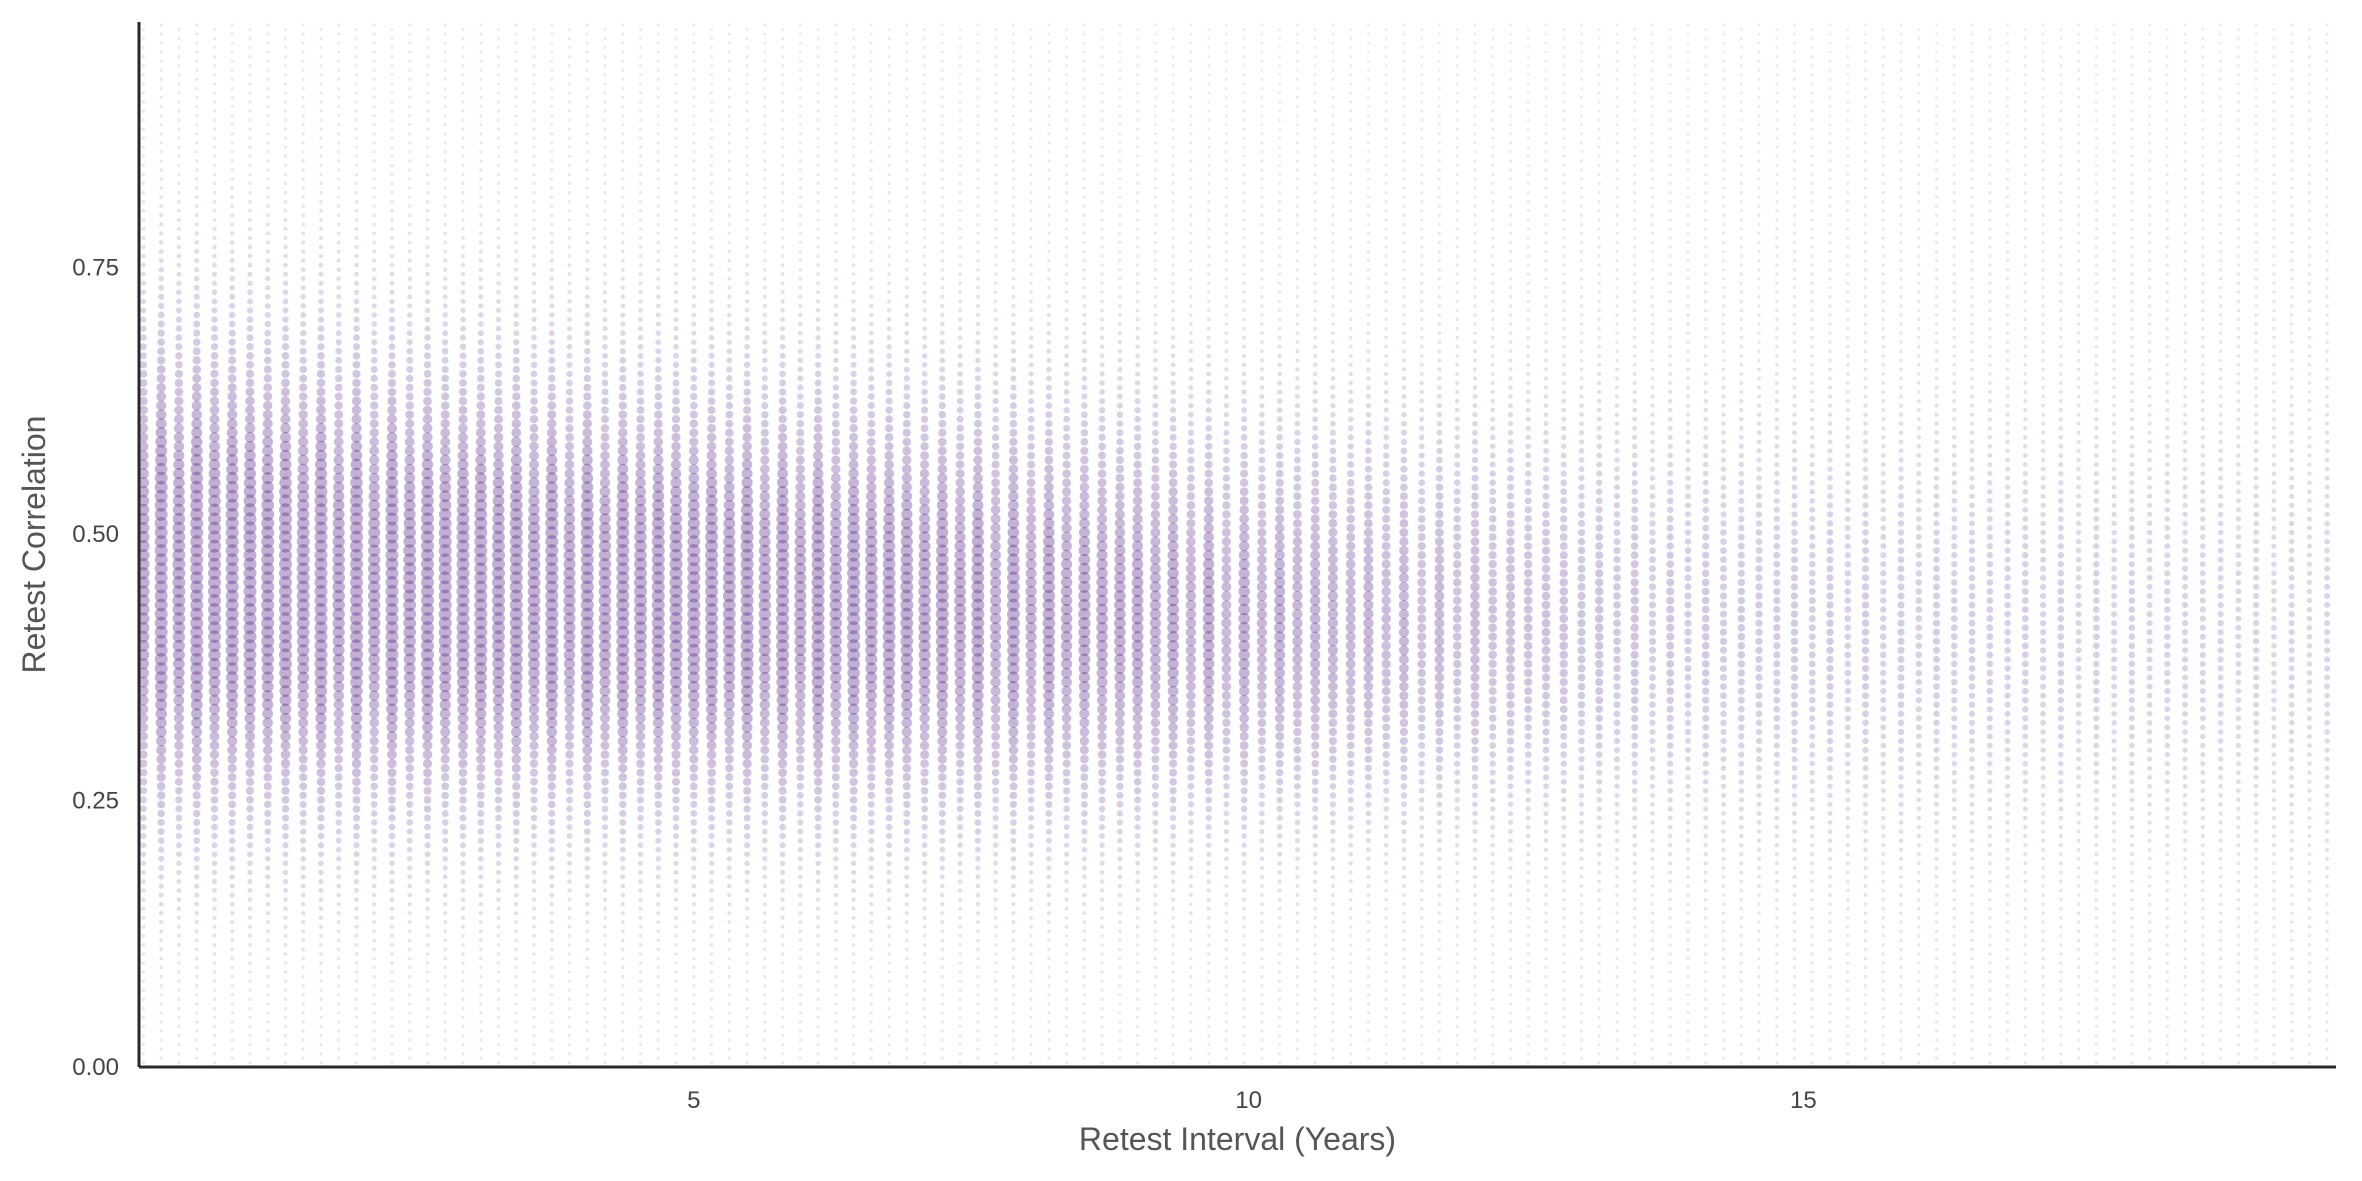 This screenshot has width=2362, height=1181. Describe the element at coordinates (374, 541) in the screenshot. I see `point-column` at that location.